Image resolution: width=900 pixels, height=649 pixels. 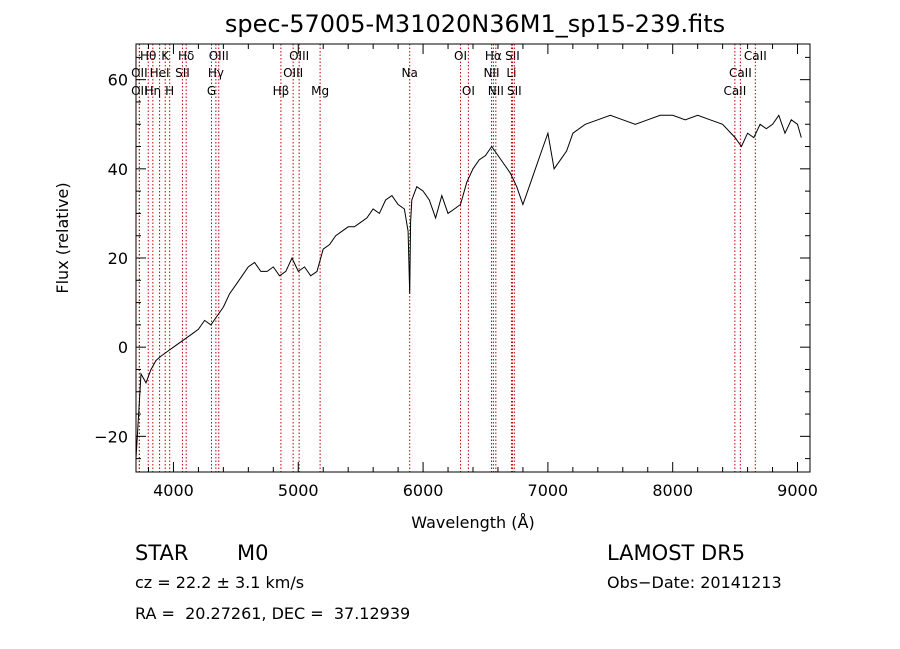 What do you see at coordinates (273, 613) in the screenshot?
I see `coordinates: RA = 20.27261, DEC = 37.12939` at bounding box center [273, 613].